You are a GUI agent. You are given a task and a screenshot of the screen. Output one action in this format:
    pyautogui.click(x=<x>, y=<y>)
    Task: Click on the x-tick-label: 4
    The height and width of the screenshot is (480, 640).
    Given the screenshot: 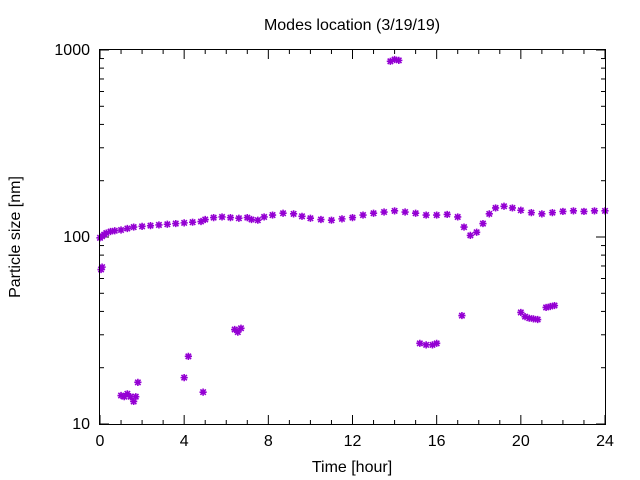 What is the action you would take?
    pyautogui.click(x=184, y=441)
    